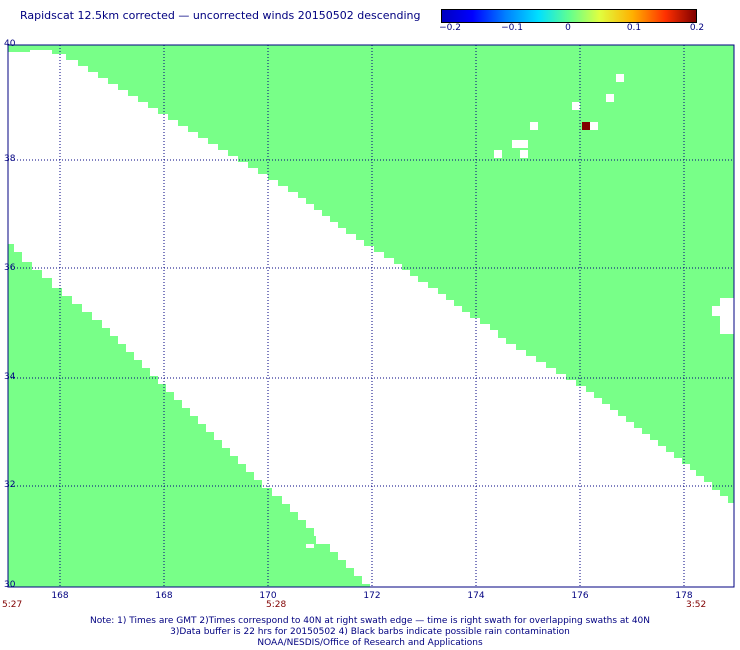  Describe the element at coordinates (10, 377) in the screenshot. I see `lat-label: 34` at that location.